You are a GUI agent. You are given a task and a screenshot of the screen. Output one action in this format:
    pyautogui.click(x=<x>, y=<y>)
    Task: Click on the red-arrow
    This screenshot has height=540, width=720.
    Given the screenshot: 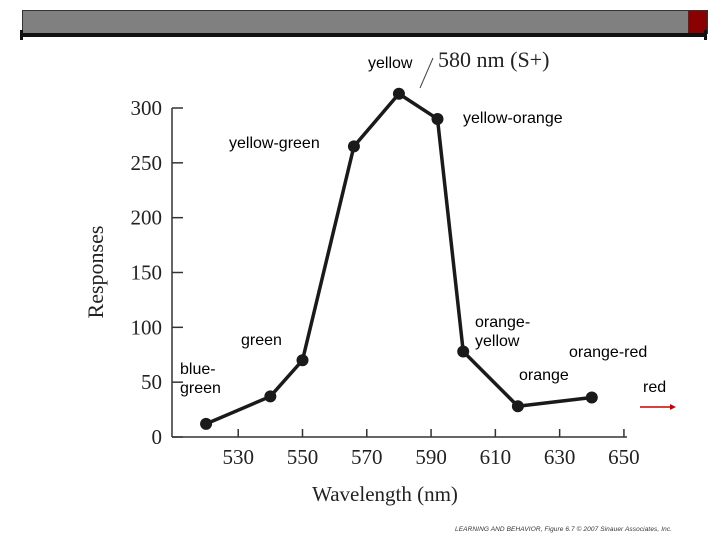 What is the action you would take?
    pyautogui.click(x=658, y=407)
    